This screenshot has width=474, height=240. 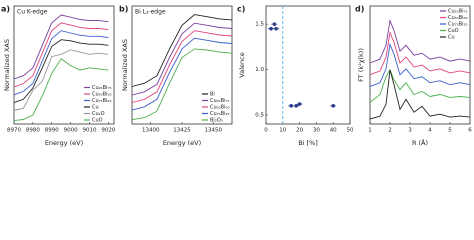 I want to click on panel-label: c), so click(x=241, y=9).